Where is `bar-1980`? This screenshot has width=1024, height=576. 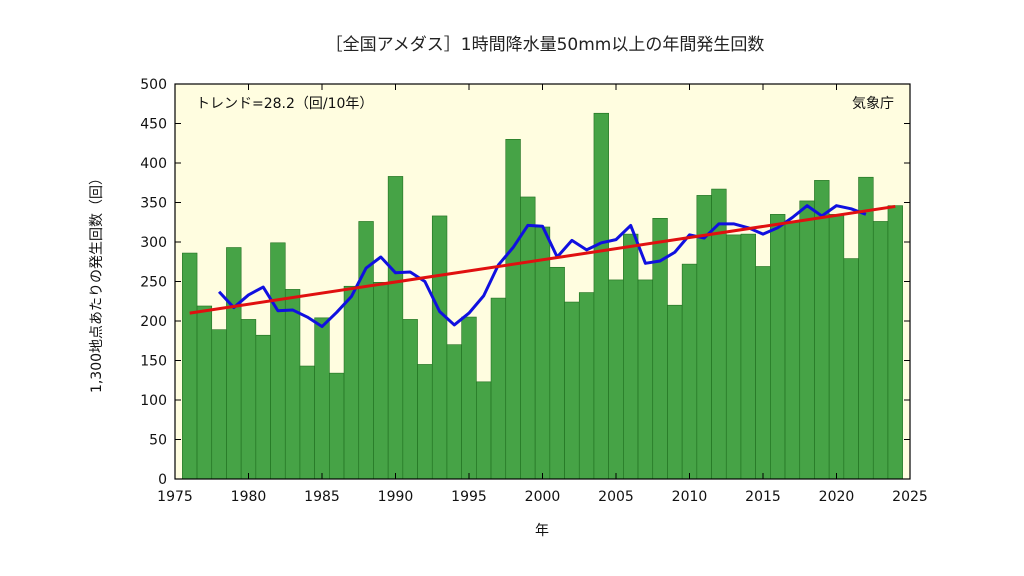
bar-1980 is located at coordinates (248, 399).